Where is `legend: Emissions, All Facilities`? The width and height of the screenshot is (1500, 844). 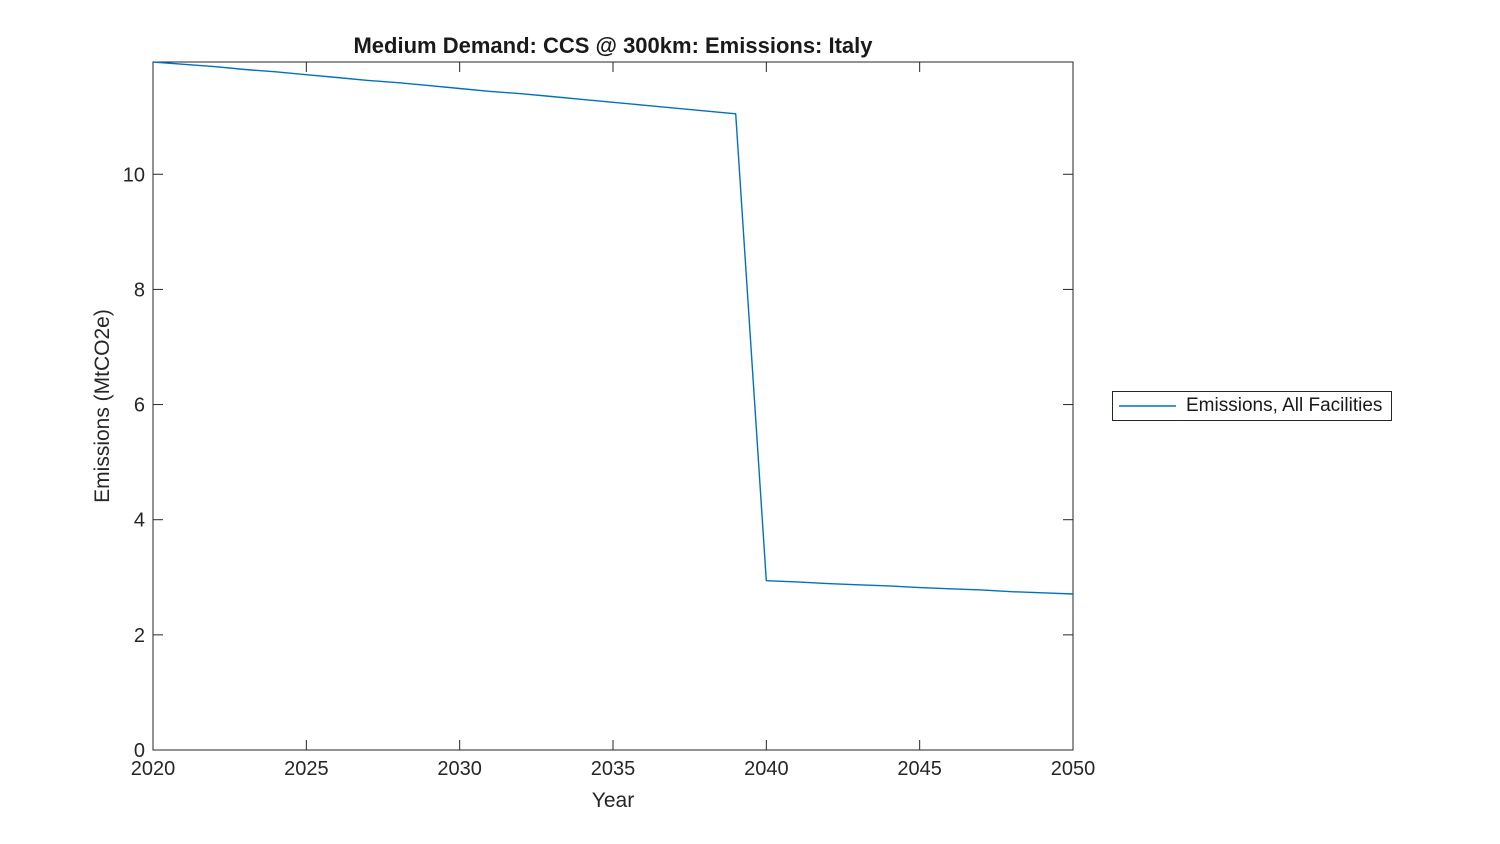 legend: Emissions, All Facilities is located at coordinates (1252, 406).